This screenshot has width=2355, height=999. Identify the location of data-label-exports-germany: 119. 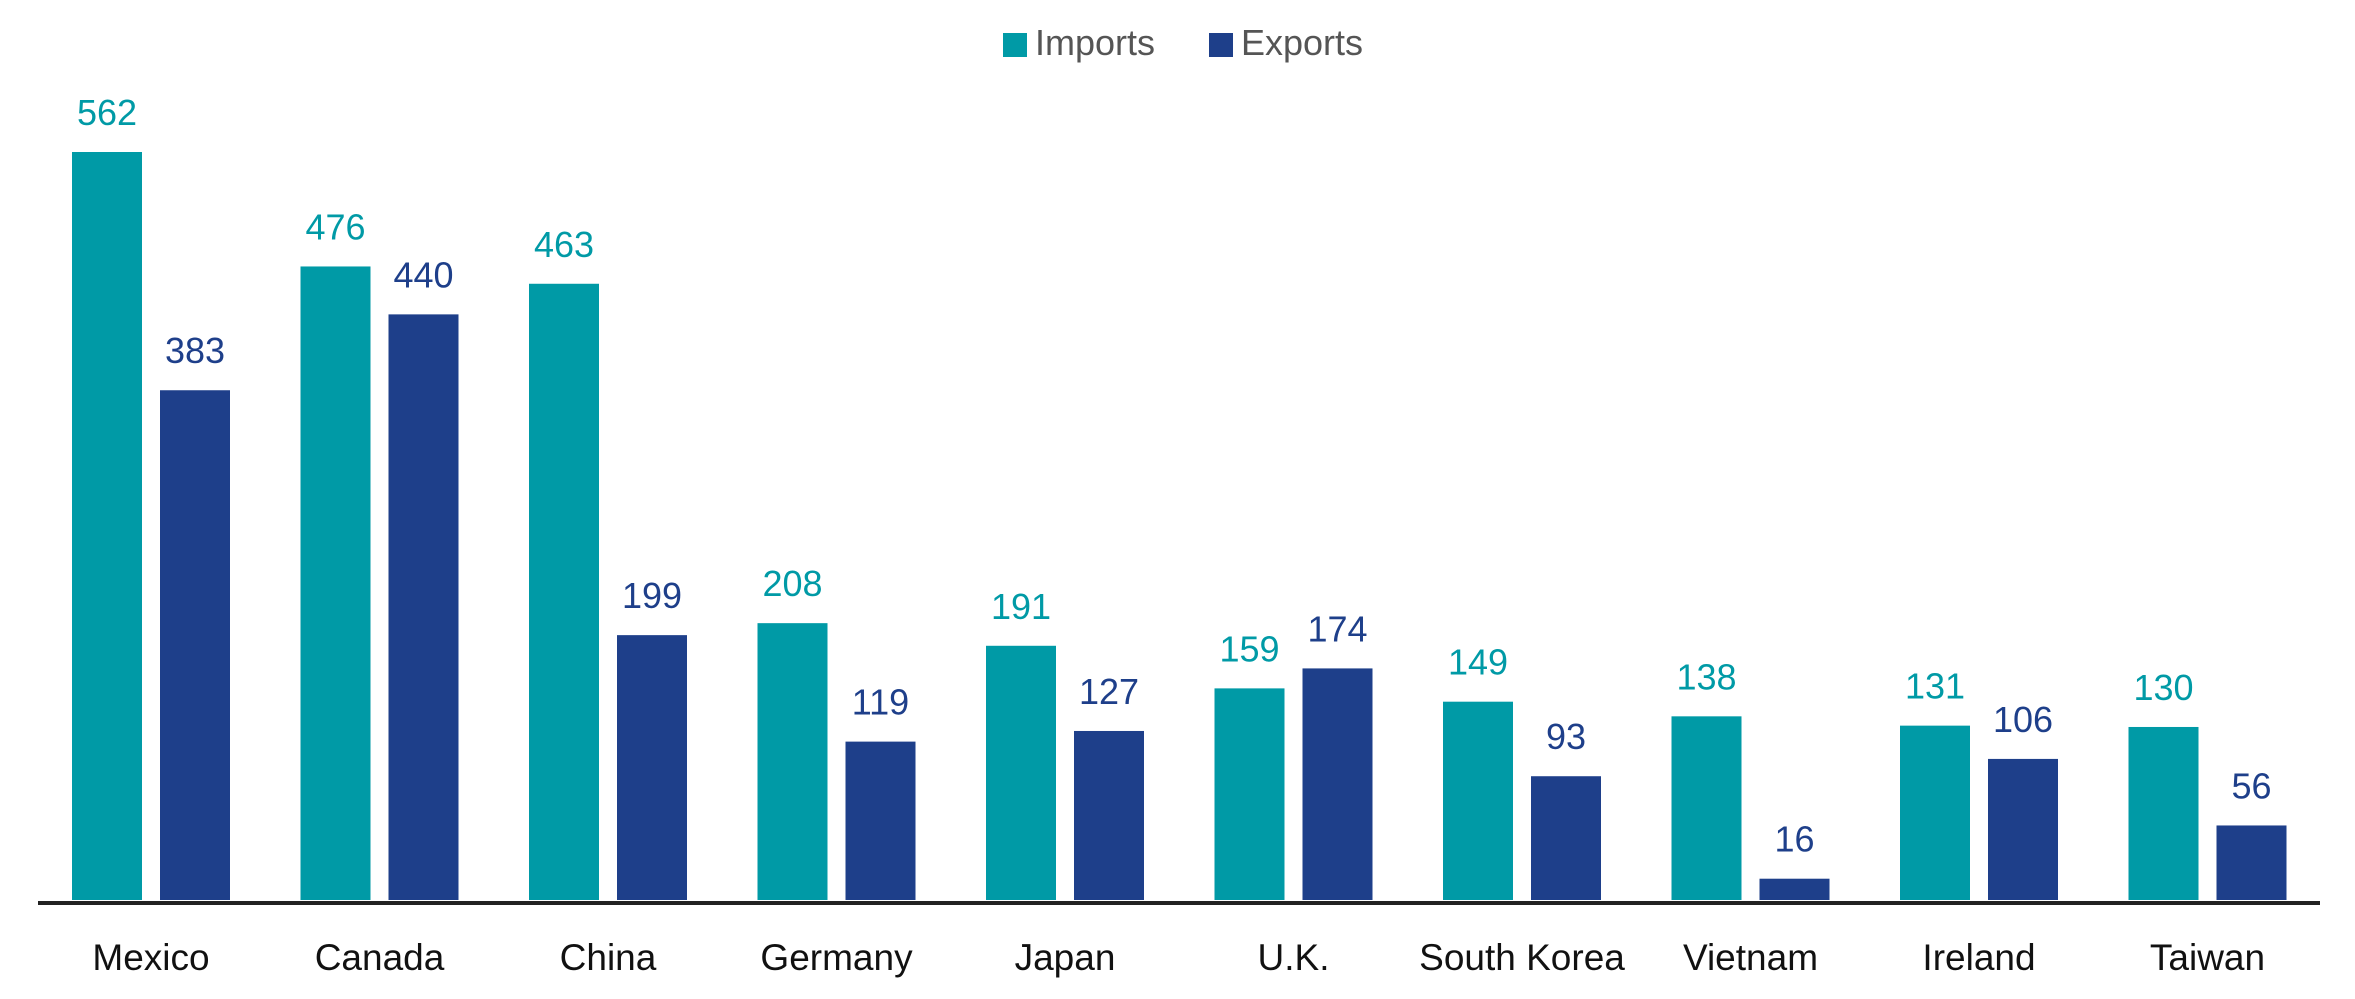
(880, 702).